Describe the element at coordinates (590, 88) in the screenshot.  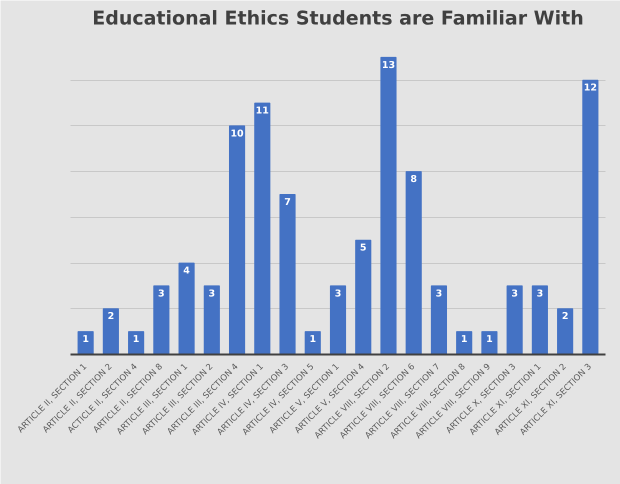
I see `data-label: 12` at that location.